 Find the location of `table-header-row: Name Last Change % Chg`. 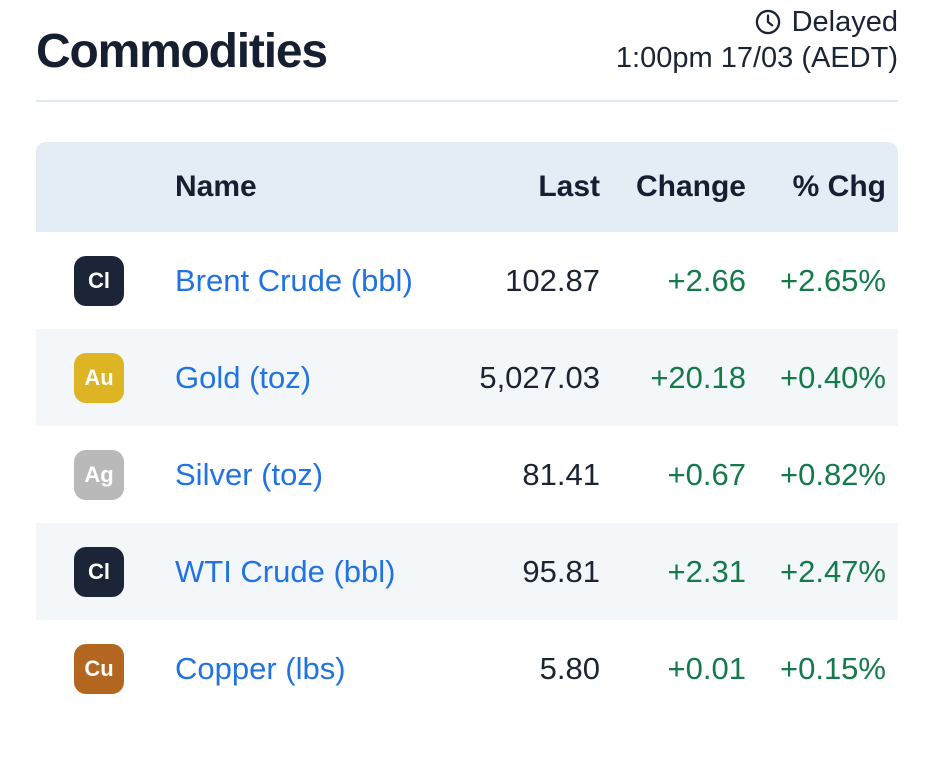

table-header-row: Name Last Change % Chg is located at coordinates (467, 187).